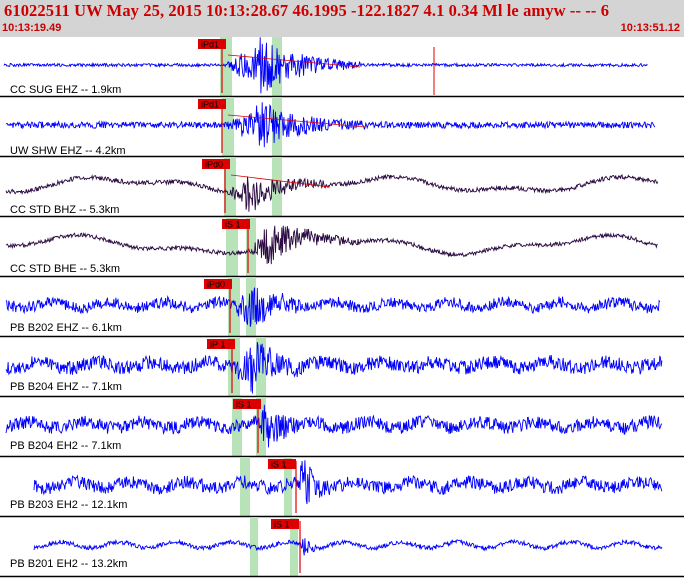 The height and width of the screenshot is (578, 684). I want to click on pick-label: iP 1, so click(217, 345).